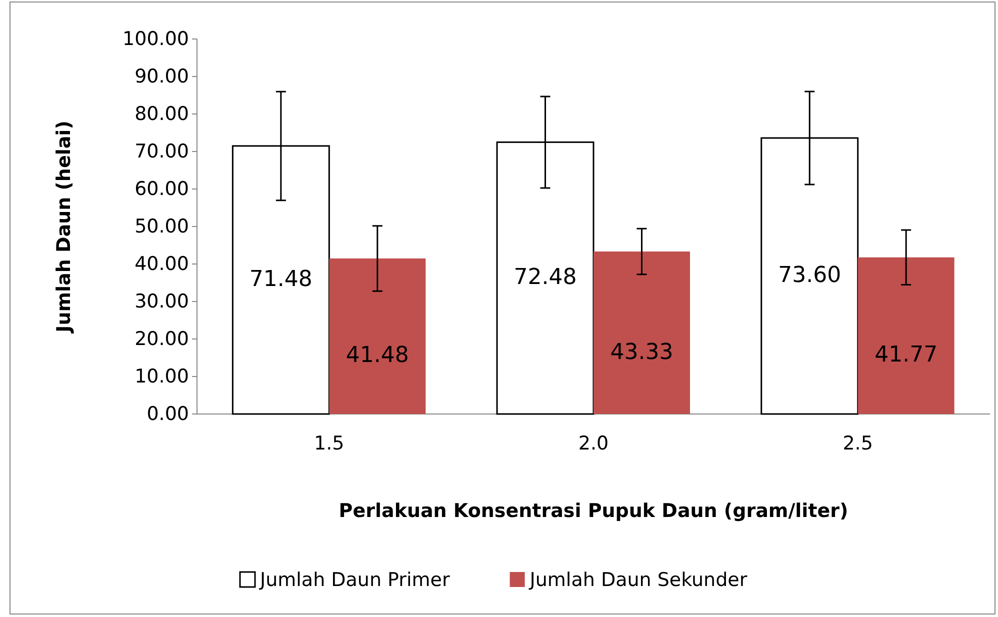 The image size is (998, 617). I want to click on x-tick-label: 2.5, so click(857, 443).